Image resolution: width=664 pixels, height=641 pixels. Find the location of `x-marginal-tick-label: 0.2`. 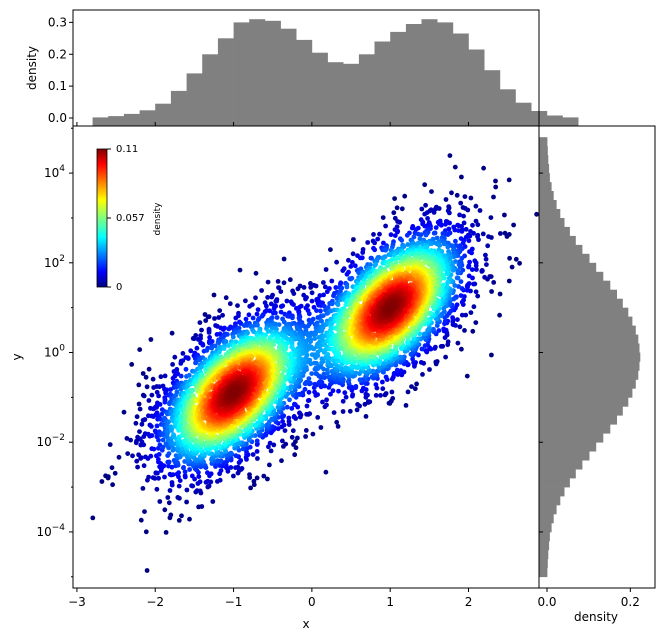

x-marginal-tick-label: 0.2 is located at coordinates (57, 54).